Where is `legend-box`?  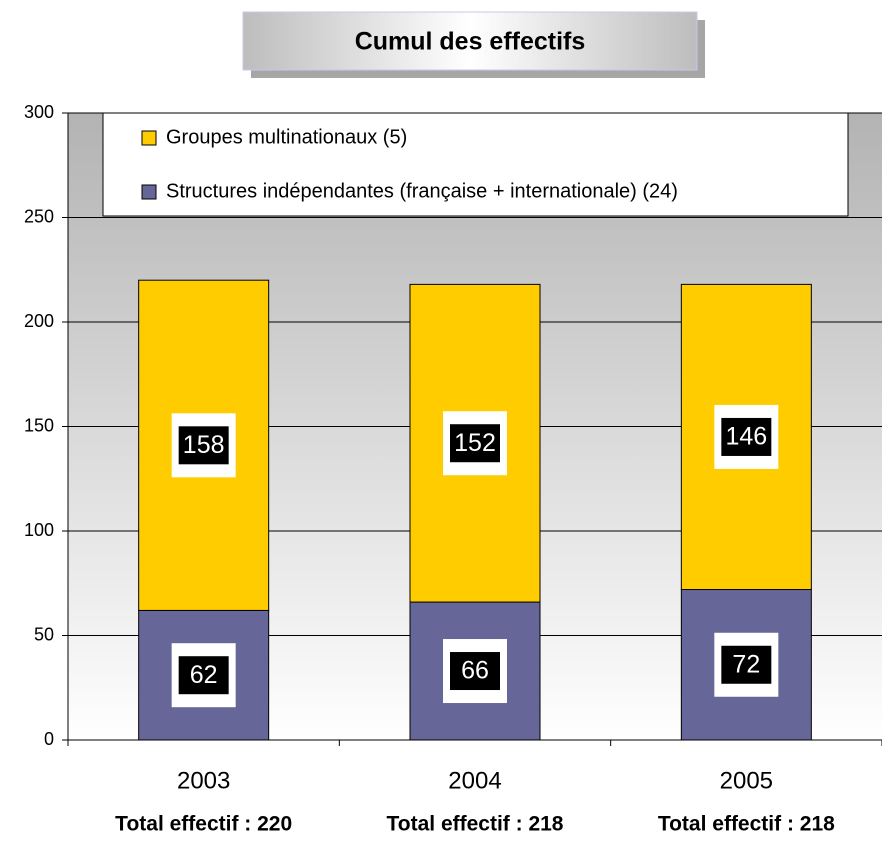
legend-box is located at coordinates (475, 164).